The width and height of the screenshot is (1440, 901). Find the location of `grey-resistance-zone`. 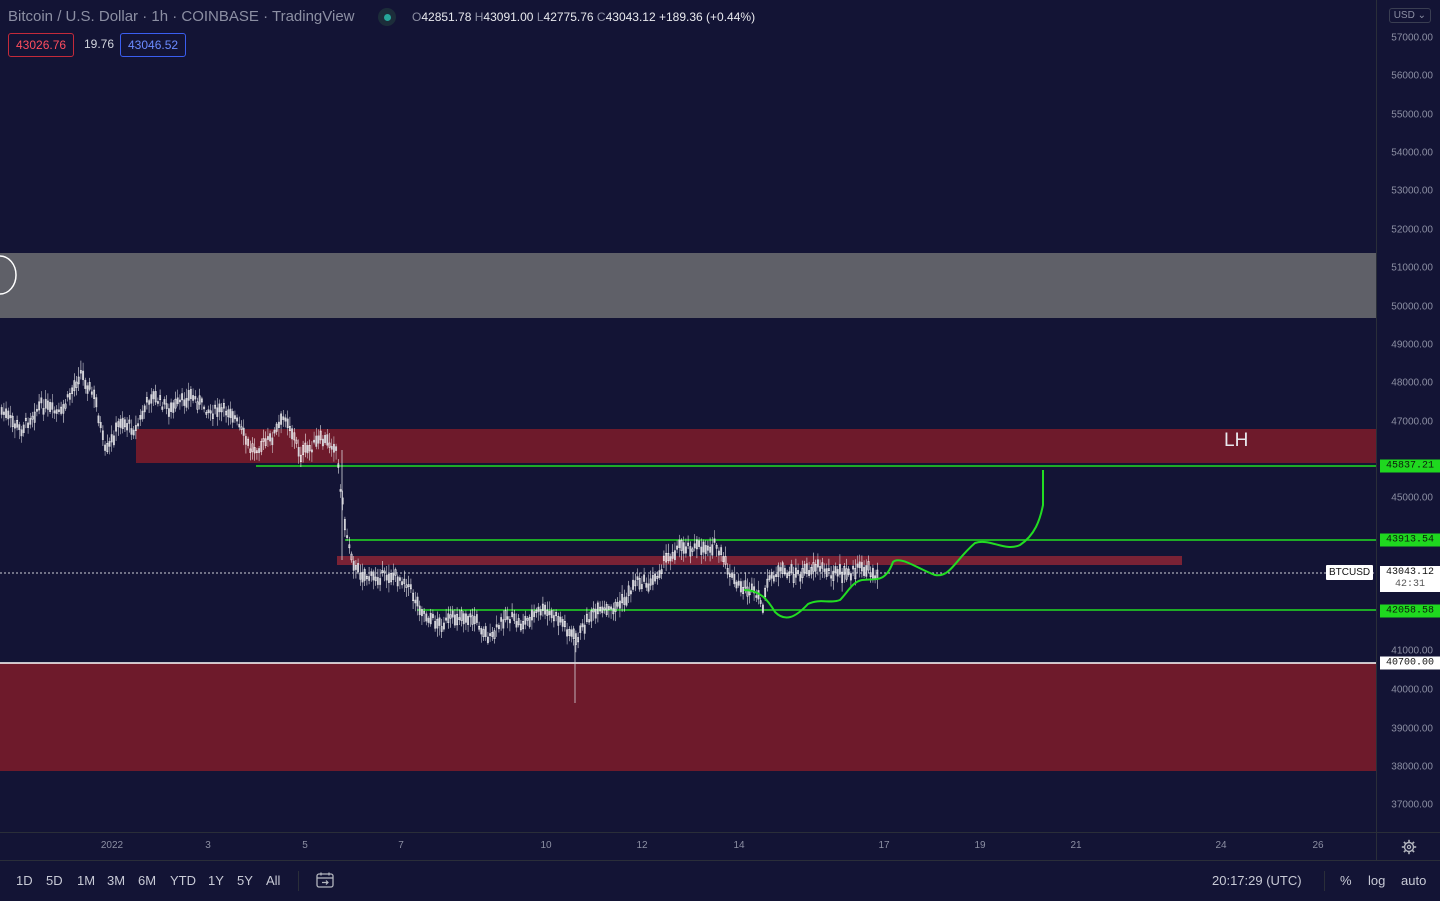

grey-resistance-zone is located at coordinates (688, 285).